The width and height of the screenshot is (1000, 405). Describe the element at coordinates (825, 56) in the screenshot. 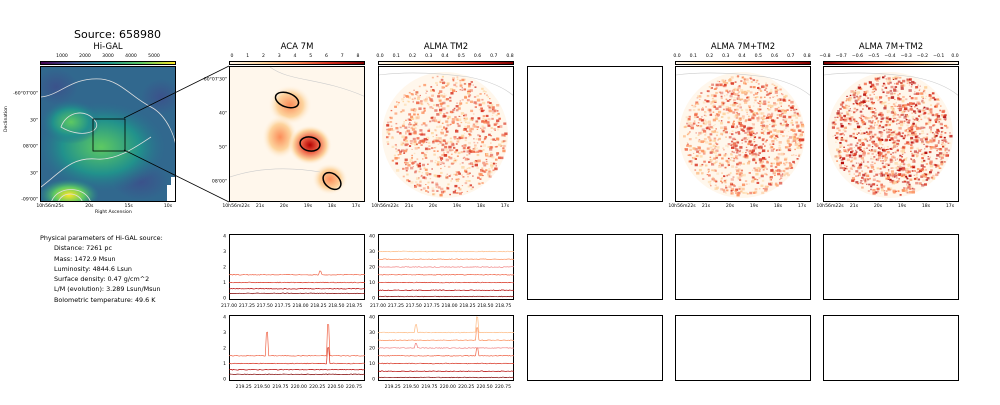

I see `tm2b-cbar-tick: −0.8` at that location.